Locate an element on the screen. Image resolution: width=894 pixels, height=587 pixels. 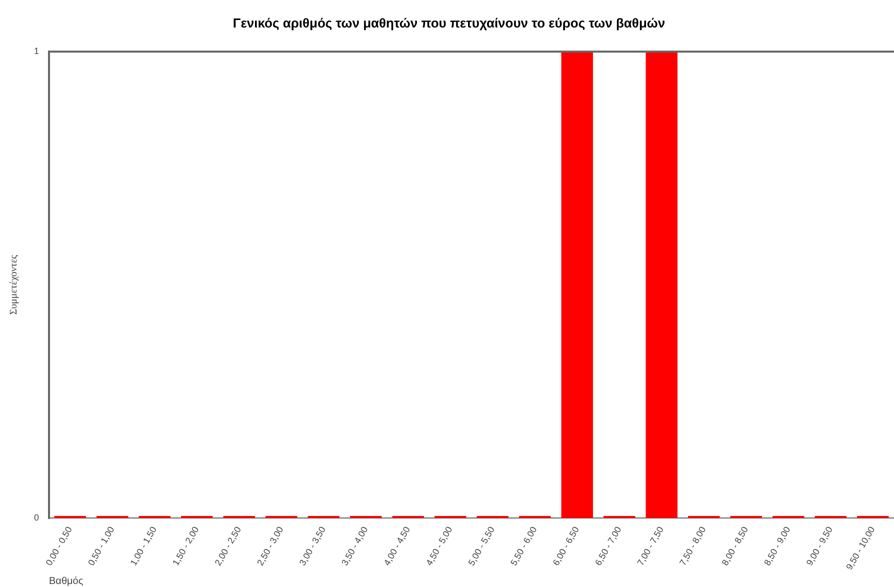
x-axis-title: Βαθμός is located at coordinates (66, 581).